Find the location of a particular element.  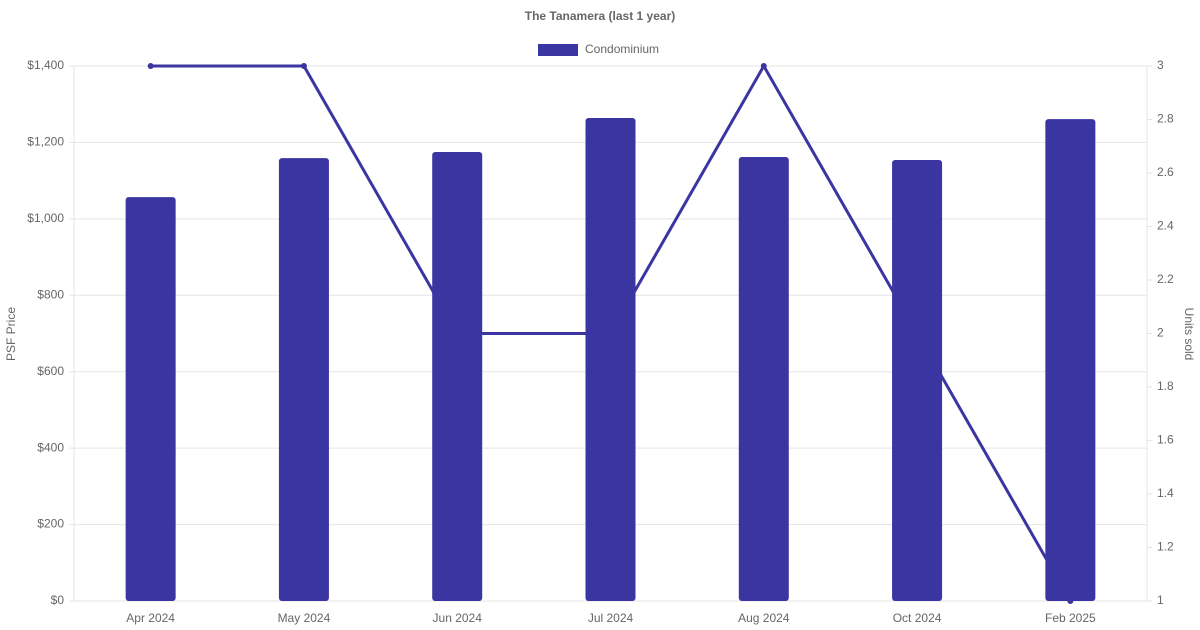

y2-tick-label: 2.2 is located at coordinates (1165, 279).